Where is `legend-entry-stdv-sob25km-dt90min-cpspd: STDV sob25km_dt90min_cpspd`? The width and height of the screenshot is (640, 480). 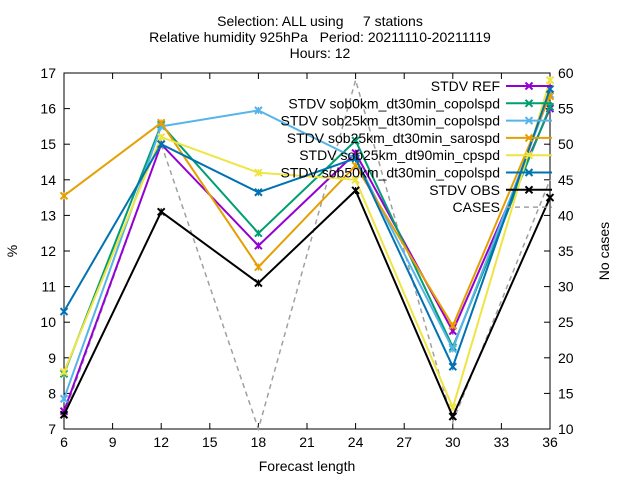 legend-entry-stdv-sob25km-dt90min-cpspd: STDV sob25km_dt90min_cpspd is located at coordinates (425, 155).